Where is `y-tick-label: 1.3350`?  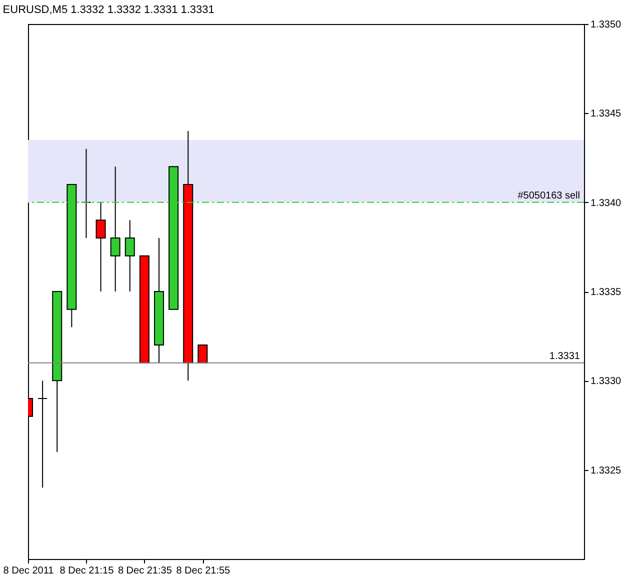
y-tick-label: 1.3350 is located at coordinates (606, 25).